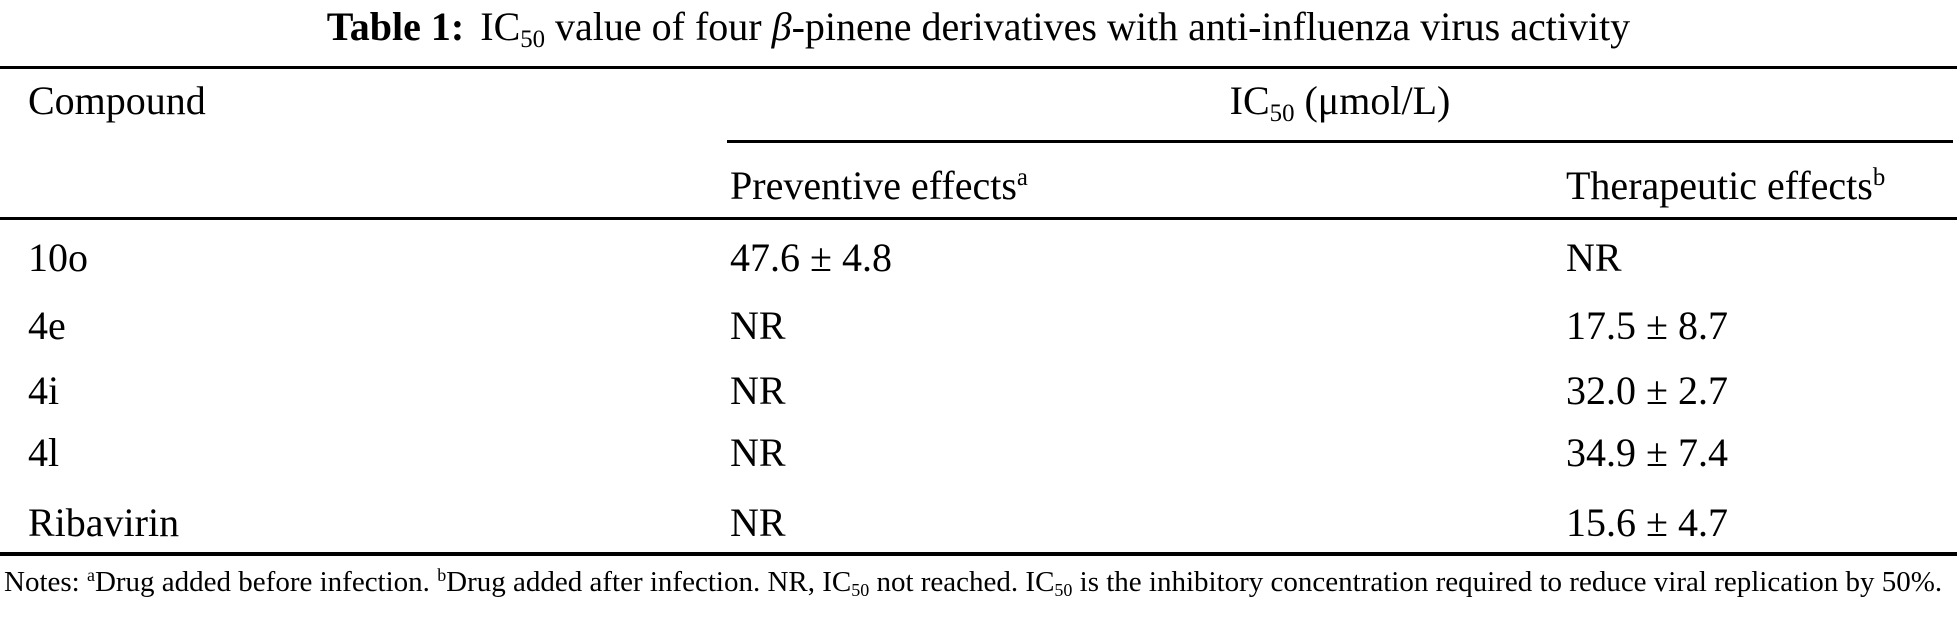 The image size is (1957, 642). I want to click on header-bottom-rule, so click(978, 218).